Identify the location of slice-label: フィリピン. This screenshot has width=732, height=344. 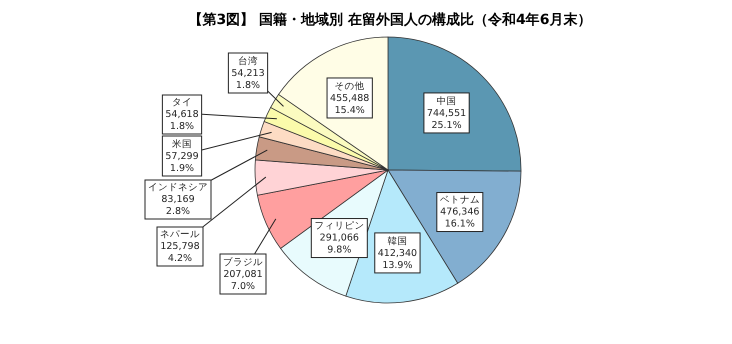
(339, 226).